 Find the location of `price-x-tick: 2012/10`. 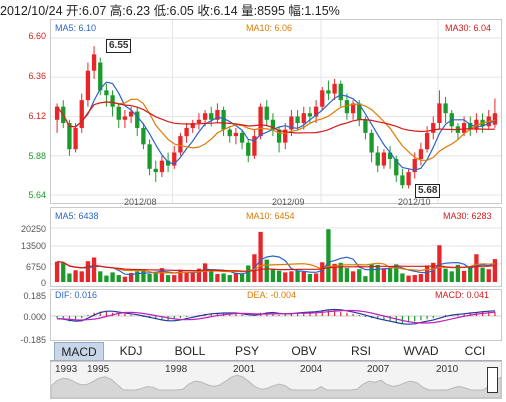

price-x-tick: 2012/10 is located at coordinates (414, 202).